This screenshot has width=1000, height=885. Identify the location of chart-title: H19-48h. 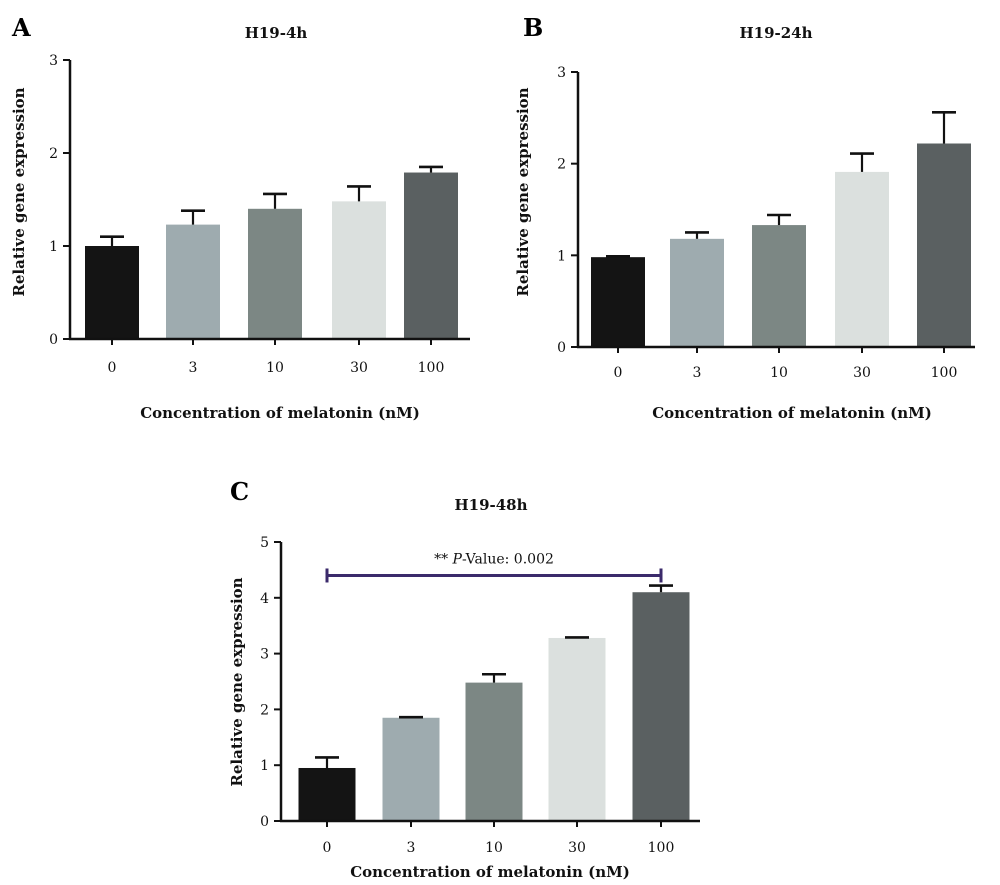
(490, 505).